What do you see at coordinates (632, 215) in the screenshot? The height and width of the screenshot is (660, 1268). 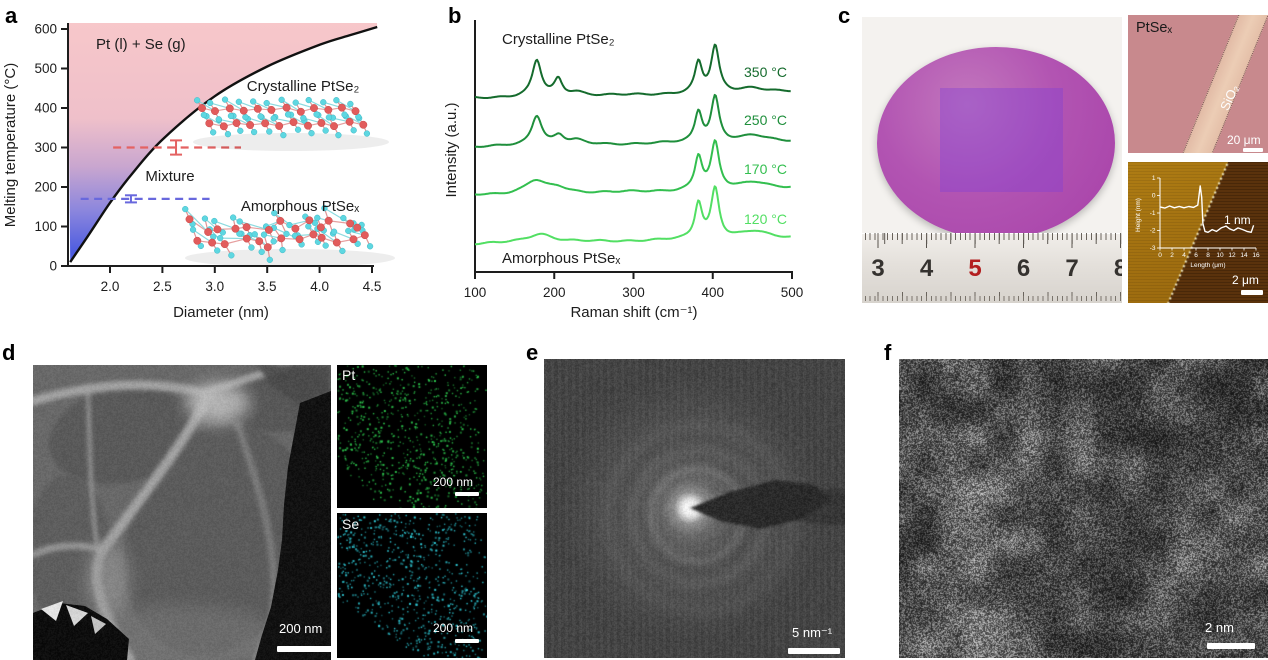 I see `raman-curve-120°C` at bounding box center [632, 215].